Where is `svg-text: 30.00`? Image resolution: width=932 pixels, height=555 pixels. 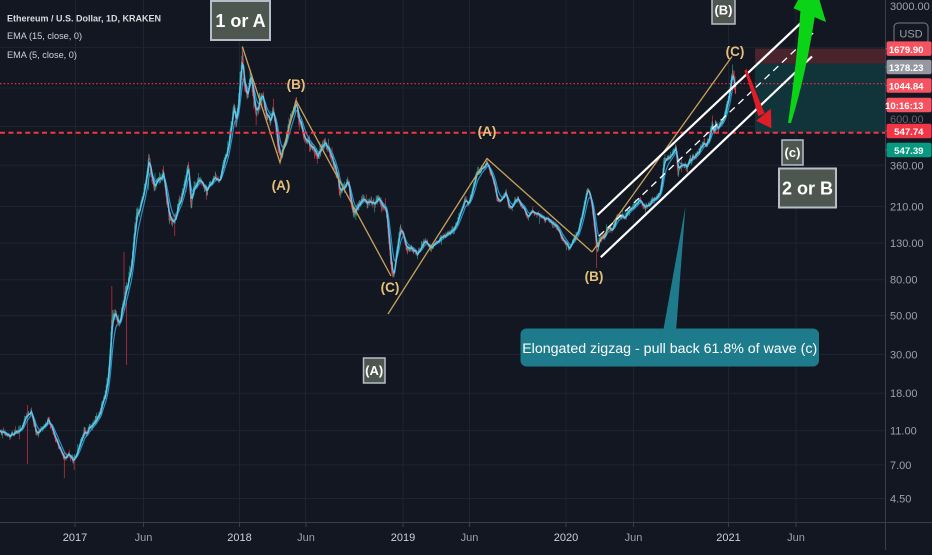 svg-text: 30.00 is located at coordinates (904, 355).